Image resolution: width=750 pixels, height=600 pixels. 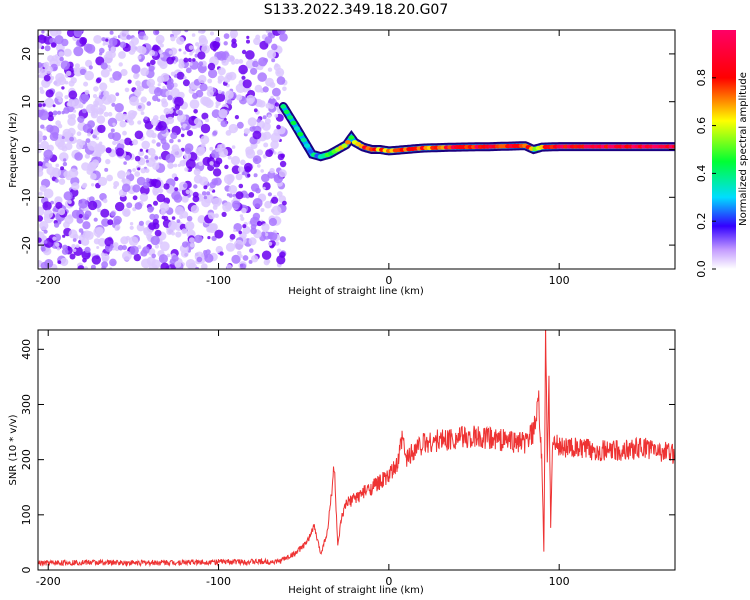 What do you see at coordinates (26, 349) in the screenshot?
I see `y-tick-label: 400` at bounding box center [26, 349].